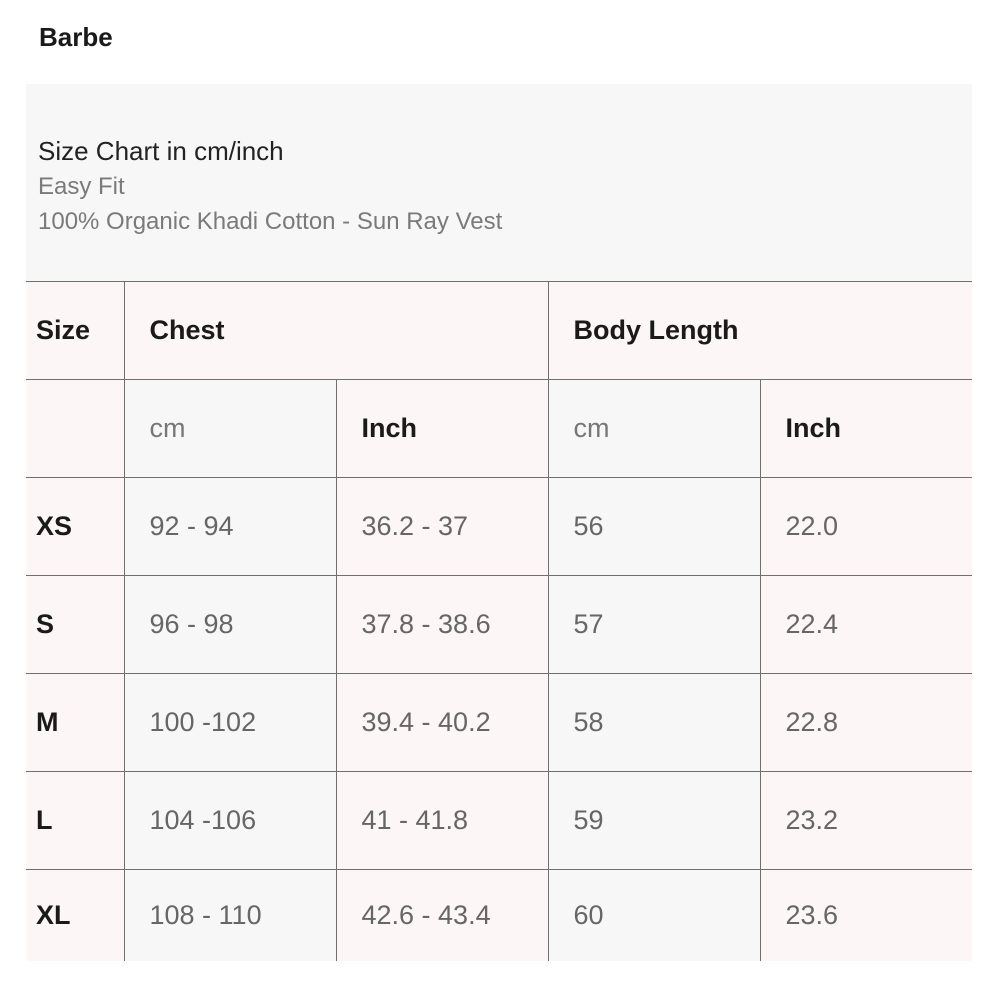  I want to click on body-cm-cell: 57, so click(654, 624).